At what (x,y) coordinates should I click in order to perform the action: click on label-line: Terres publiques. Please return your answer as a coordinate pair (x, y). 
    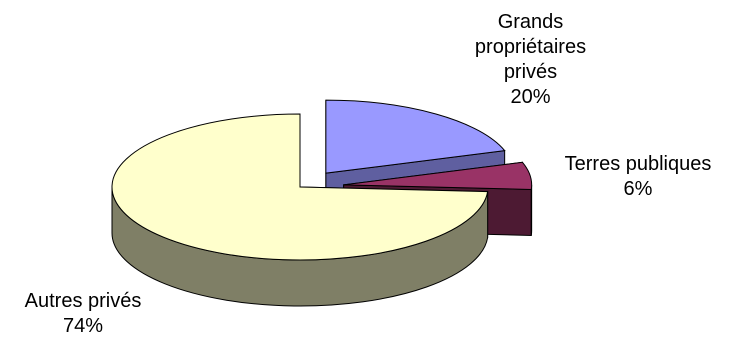
    Looking at the image, I should click on (638, 164).